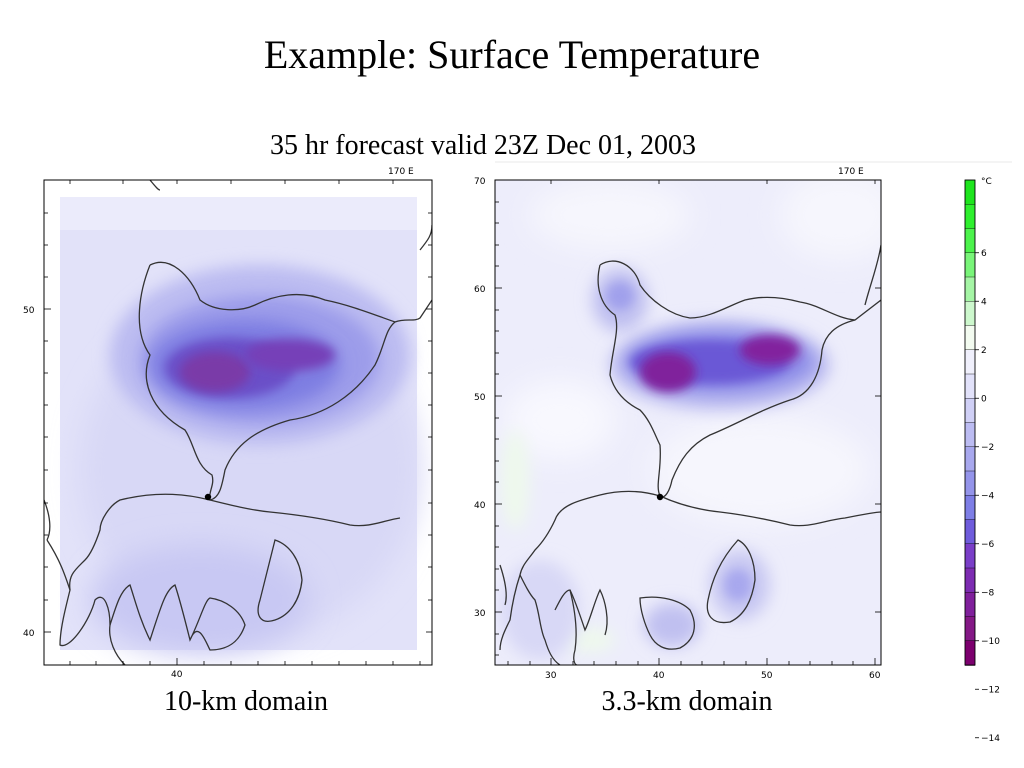  What do you see at coordinates (480, 614) in the screenshot?
I see `map-3km-ytick-label: 30` at bounding box center [480, 614].